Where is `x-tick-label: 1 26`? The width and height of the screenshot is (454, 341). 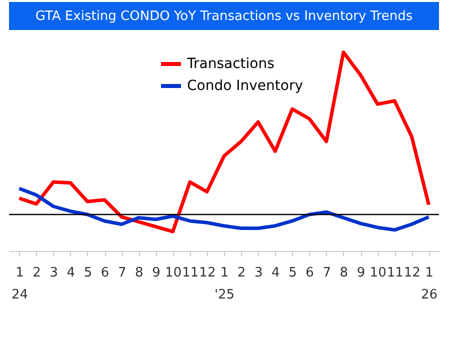 x-tick-label: 1 26 is located at coordinates (429, 284).